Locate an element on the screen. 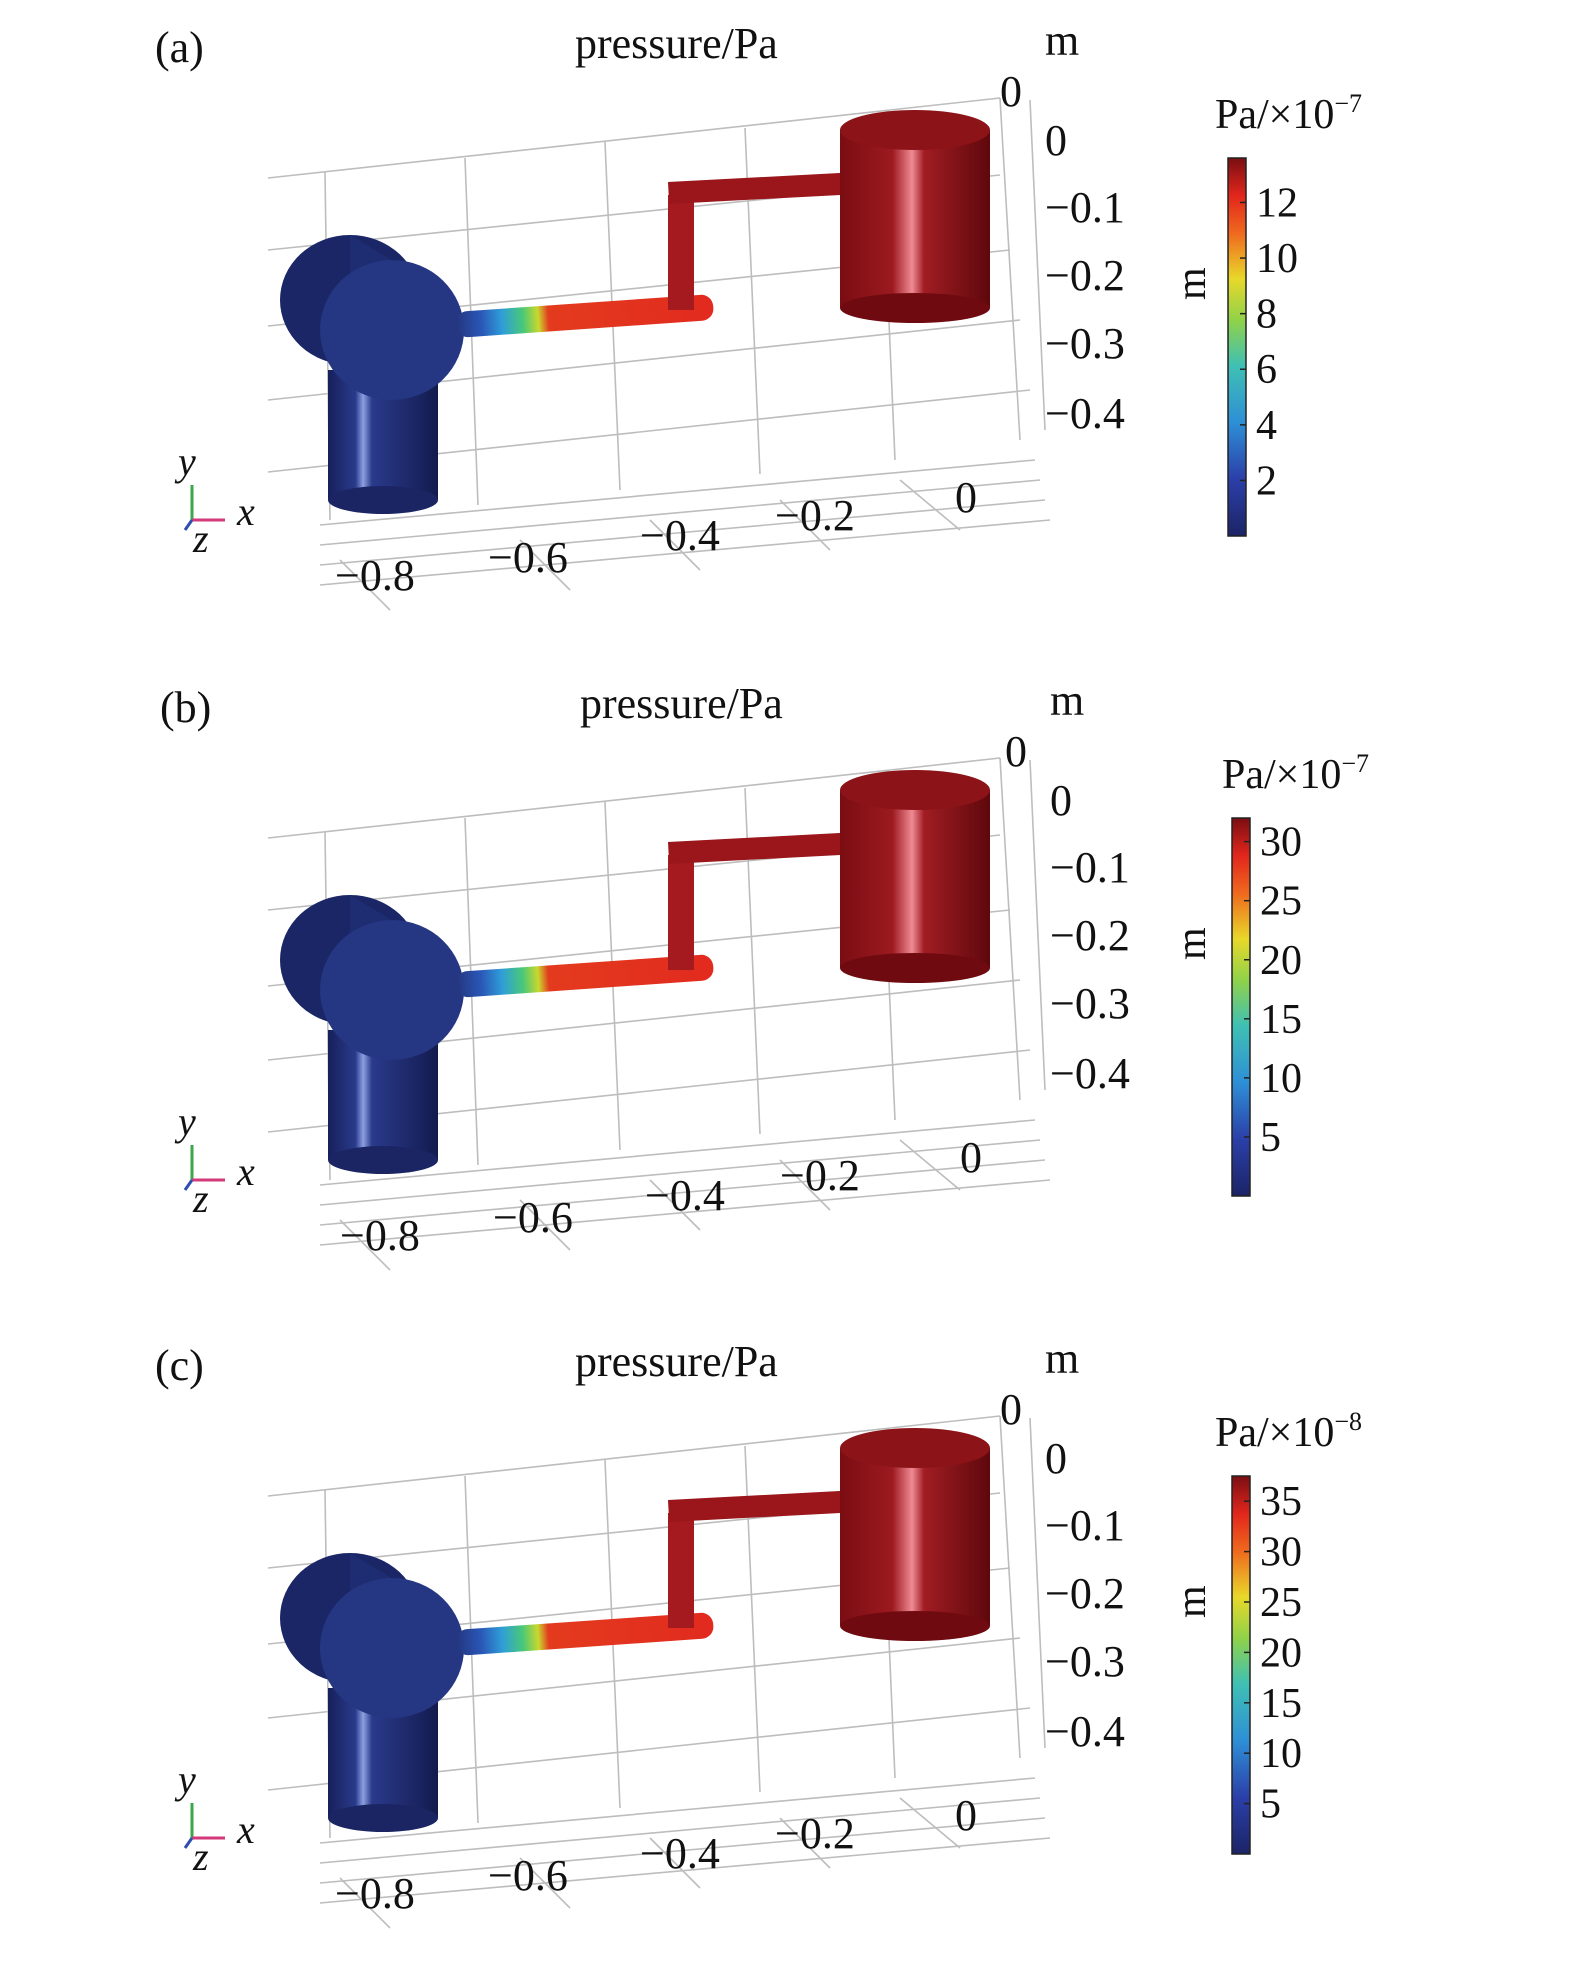  colorbar-exponent: −8 is located at coordinates (1348, 1421).